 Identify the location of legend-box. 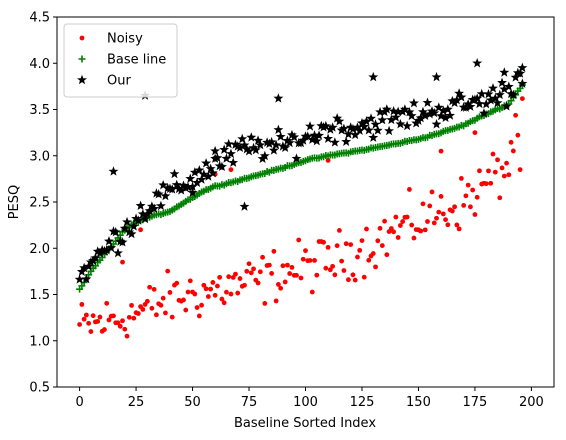
(120, 60).